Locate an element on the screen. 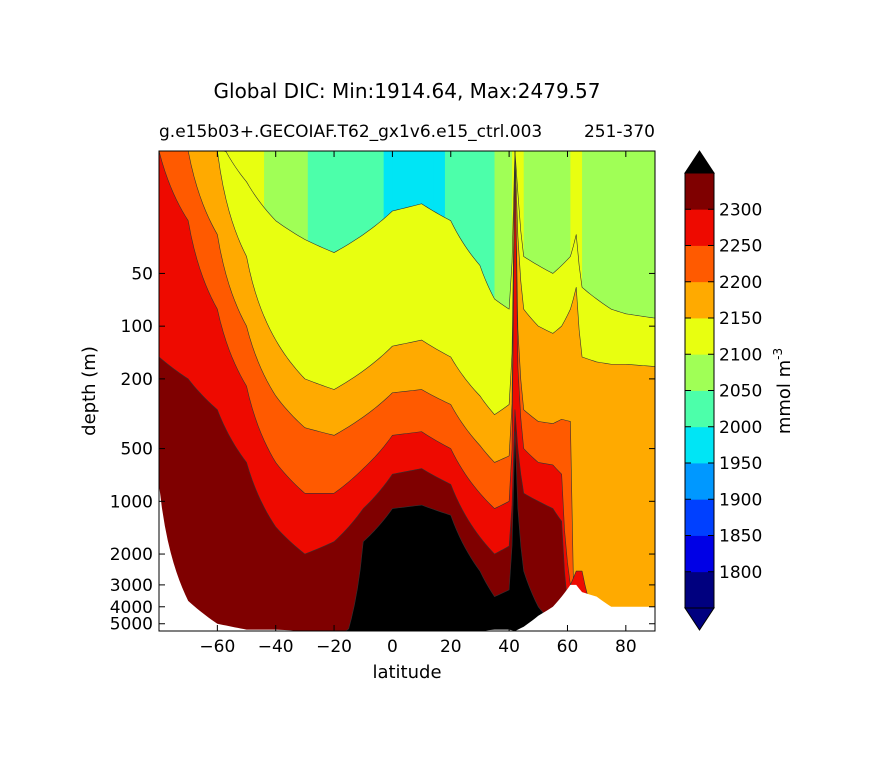 The width and height of the screenshot is (875, 761). x-tick-label: 0 is located at coordinates (392, 647).